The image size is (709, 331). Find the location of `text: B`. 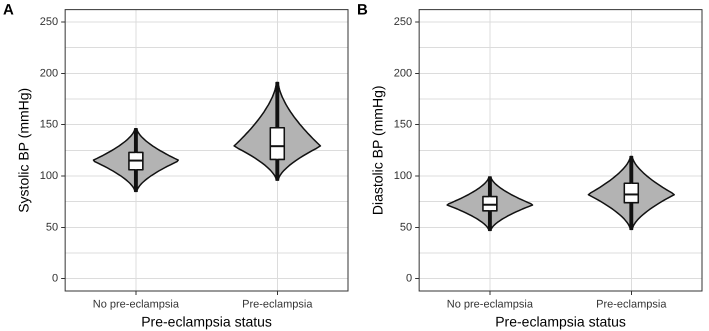

text: B is located at coordinates (362, 10).